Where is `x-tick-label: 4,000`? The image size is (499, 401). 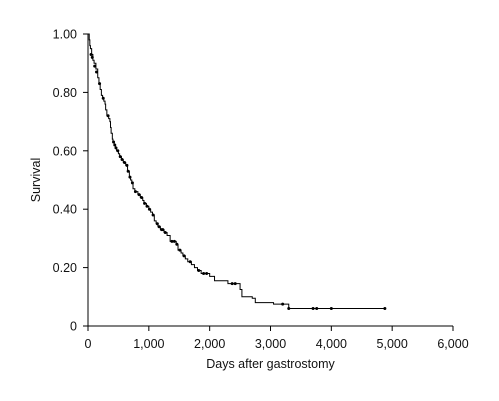
x-tick-label: 4,000 is located at coordinates (331, 344).